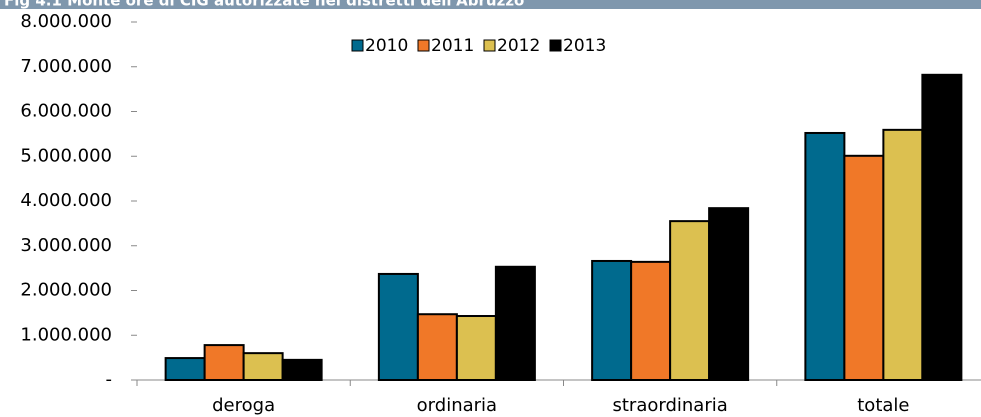 This screenshot has width=981, height=417. Describe the element at coordinates (66, 334) in the screenshot. I see `y-tick-label: 1.000.000` at that location.